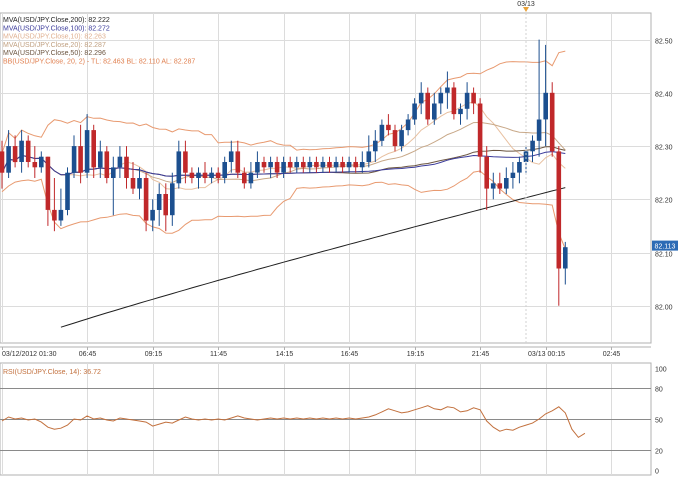 The width and height of the screenshot is (680, 477). Describe the element at coordinates (664, 148) in the screenshot. I see `price-tick-label: 82.30` at that location.